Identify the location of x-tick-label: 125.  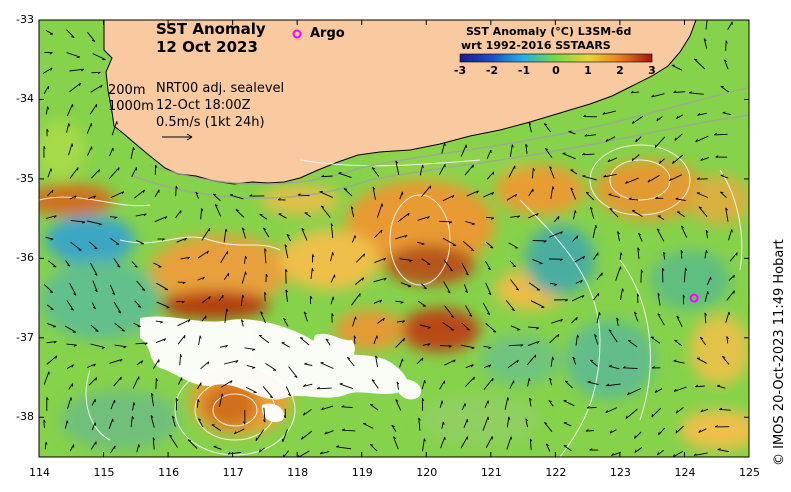
(749, 472).